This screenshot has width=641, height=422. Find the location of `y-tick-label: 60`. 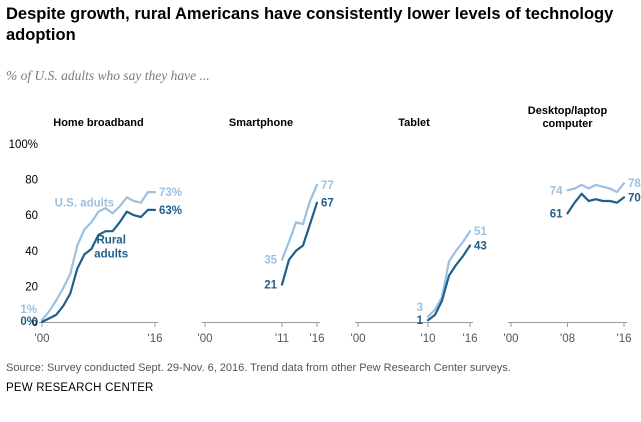

y-tick-label: 60 is located at coordinates (31, 216).